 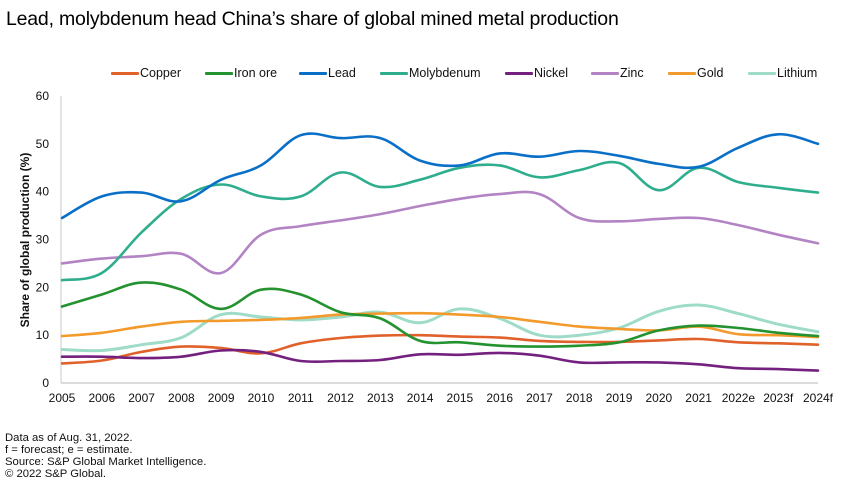 I want to click on x-tick-label: 2006, so click(x=101, y=398).